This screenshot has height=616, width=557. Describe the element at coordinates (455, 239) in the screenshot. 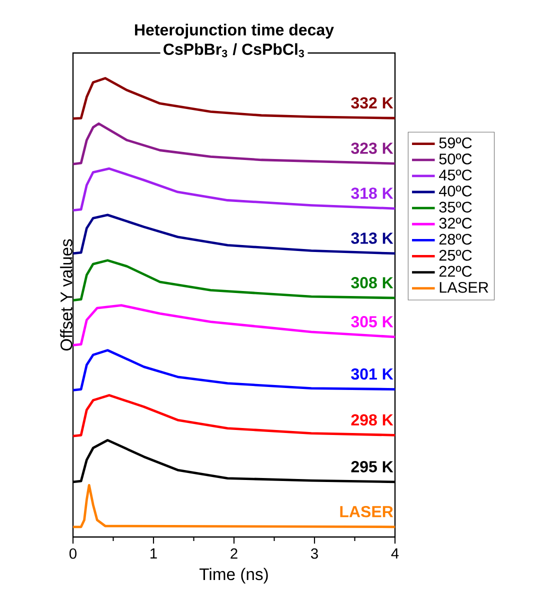

I see `legend-label: 28ºC` at that location.